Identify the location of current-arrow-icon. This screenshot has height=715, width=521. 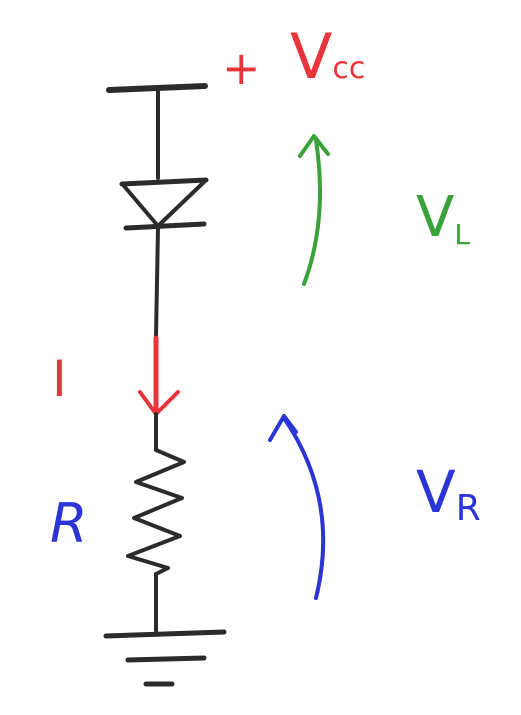
(159, 375).